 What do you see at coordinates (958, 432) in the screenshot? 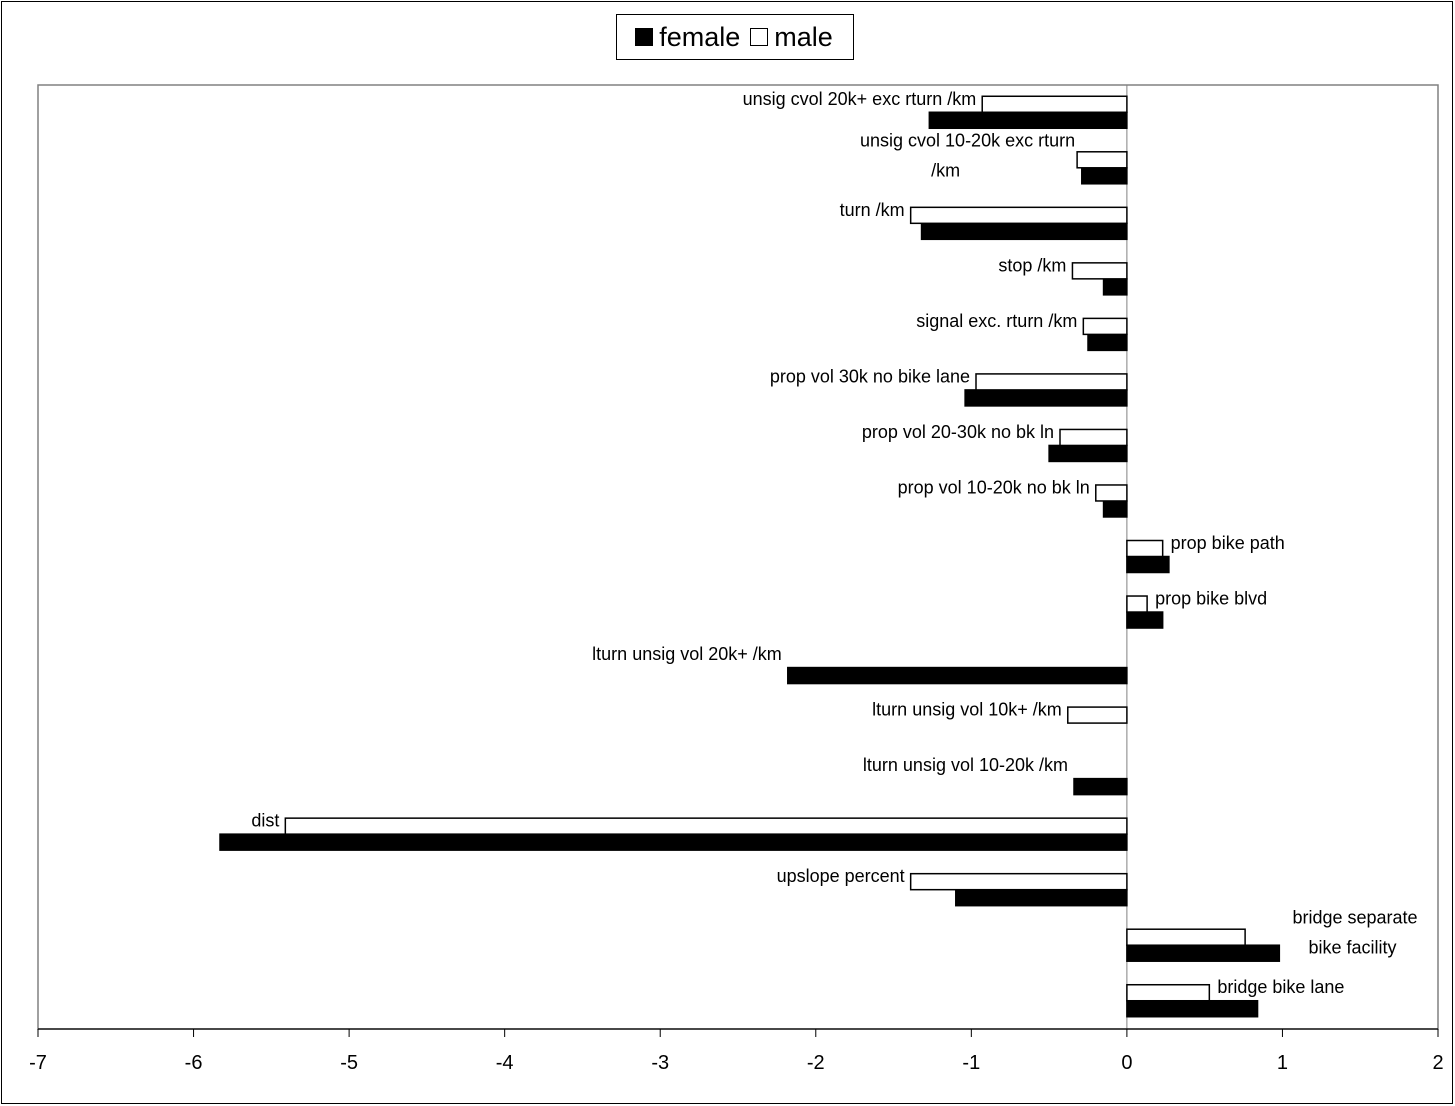
I see `category-label: prop vol 20-30k no bk ln` at bounding box center [958, 432].